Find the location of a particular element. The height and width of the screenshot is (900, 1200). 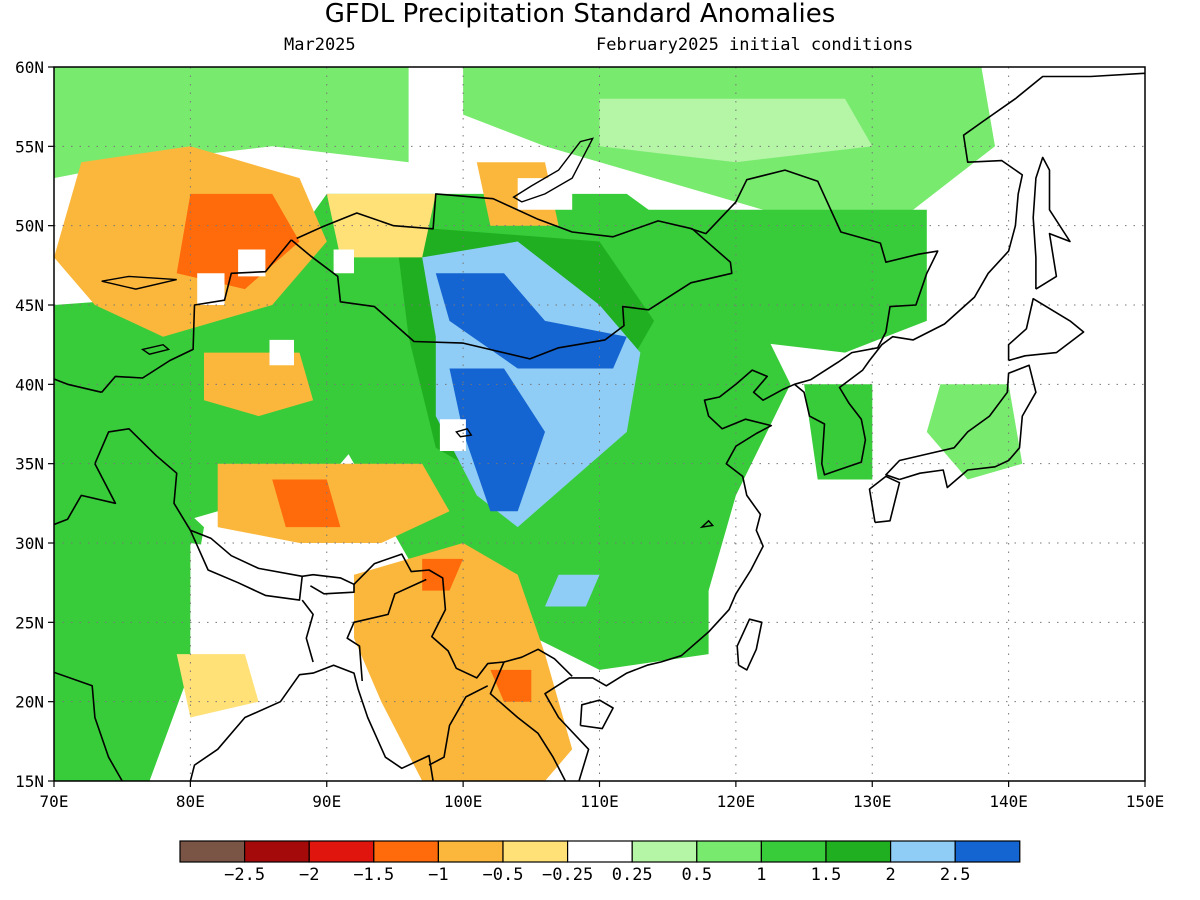

colorbar-label: −2.5 is located at coordinates (244, 875).